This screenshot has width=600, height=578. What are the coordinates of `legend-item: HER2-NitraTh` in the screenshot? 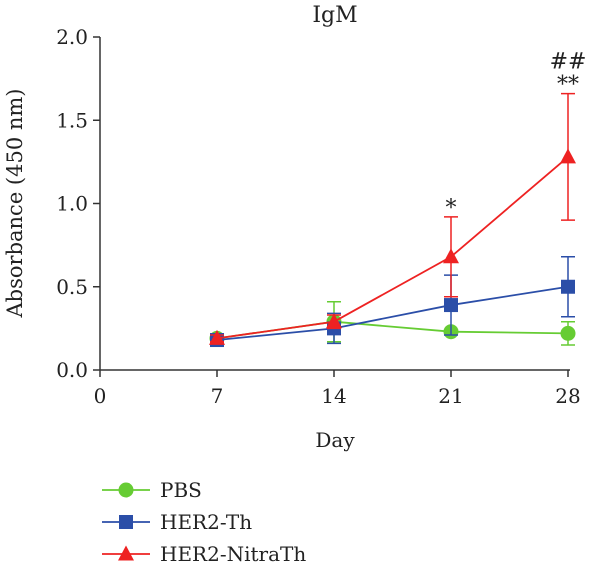 It's located at (204, 554).